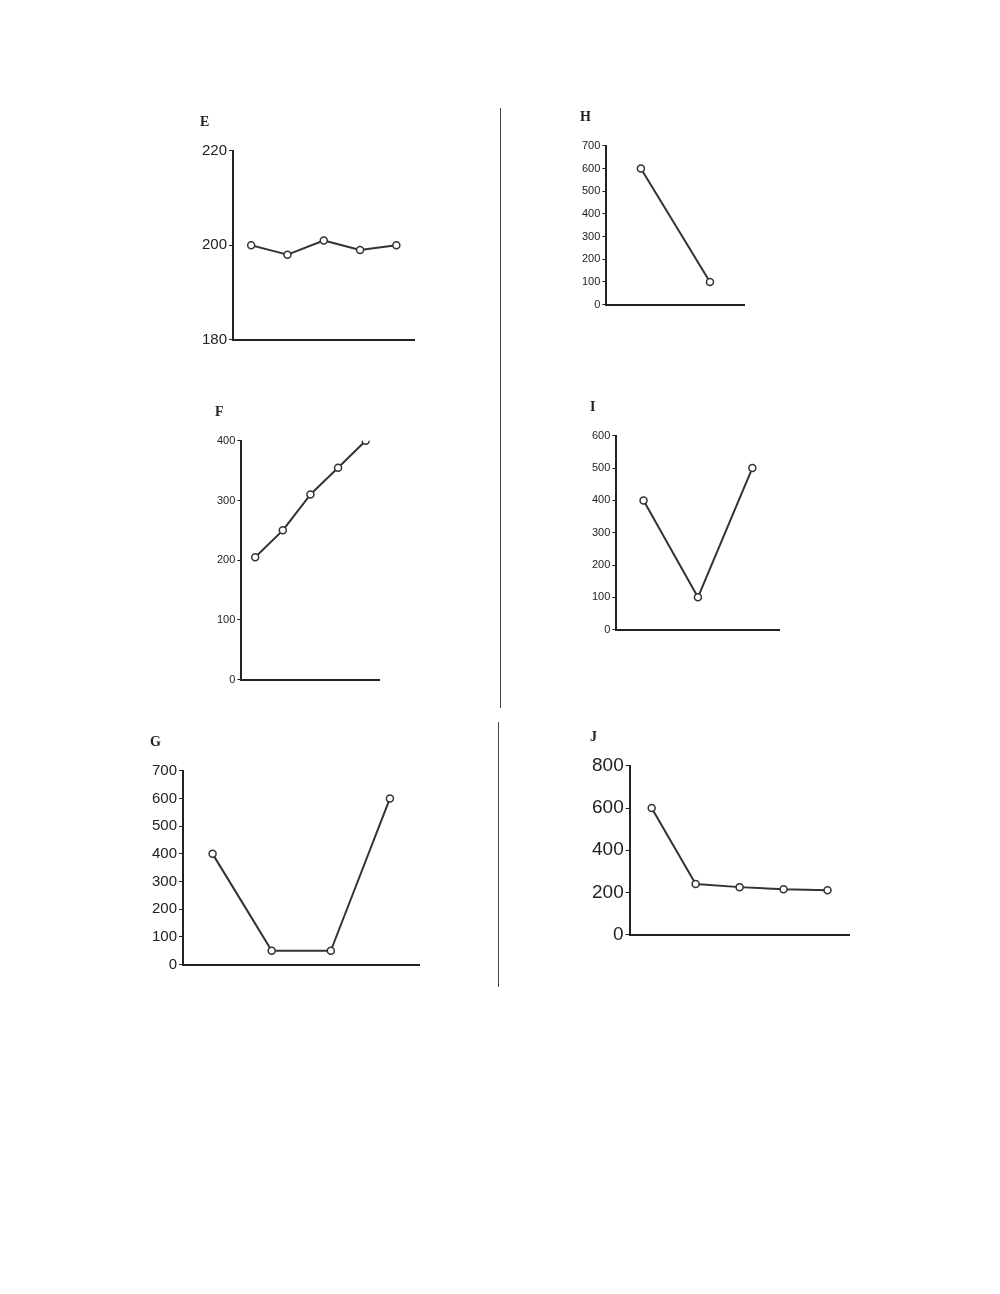  I want to click on chart-title: J, so click(593, 737).